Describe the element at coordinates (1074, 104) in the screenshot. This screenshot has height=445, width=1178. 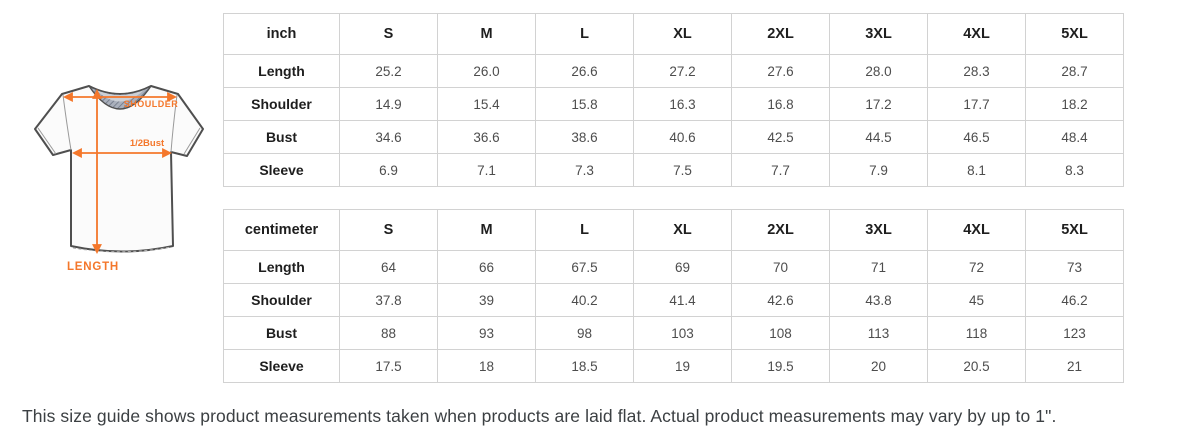
I see `value-cell: 18.2` at that location.